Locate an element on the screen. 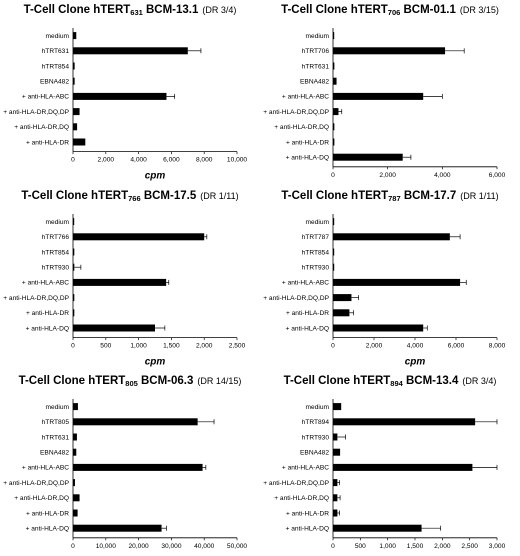 Image resolution: width=520 pixels, height=556 pixels. x-tick-label: 6,000 is located at coordinates (171, 160).